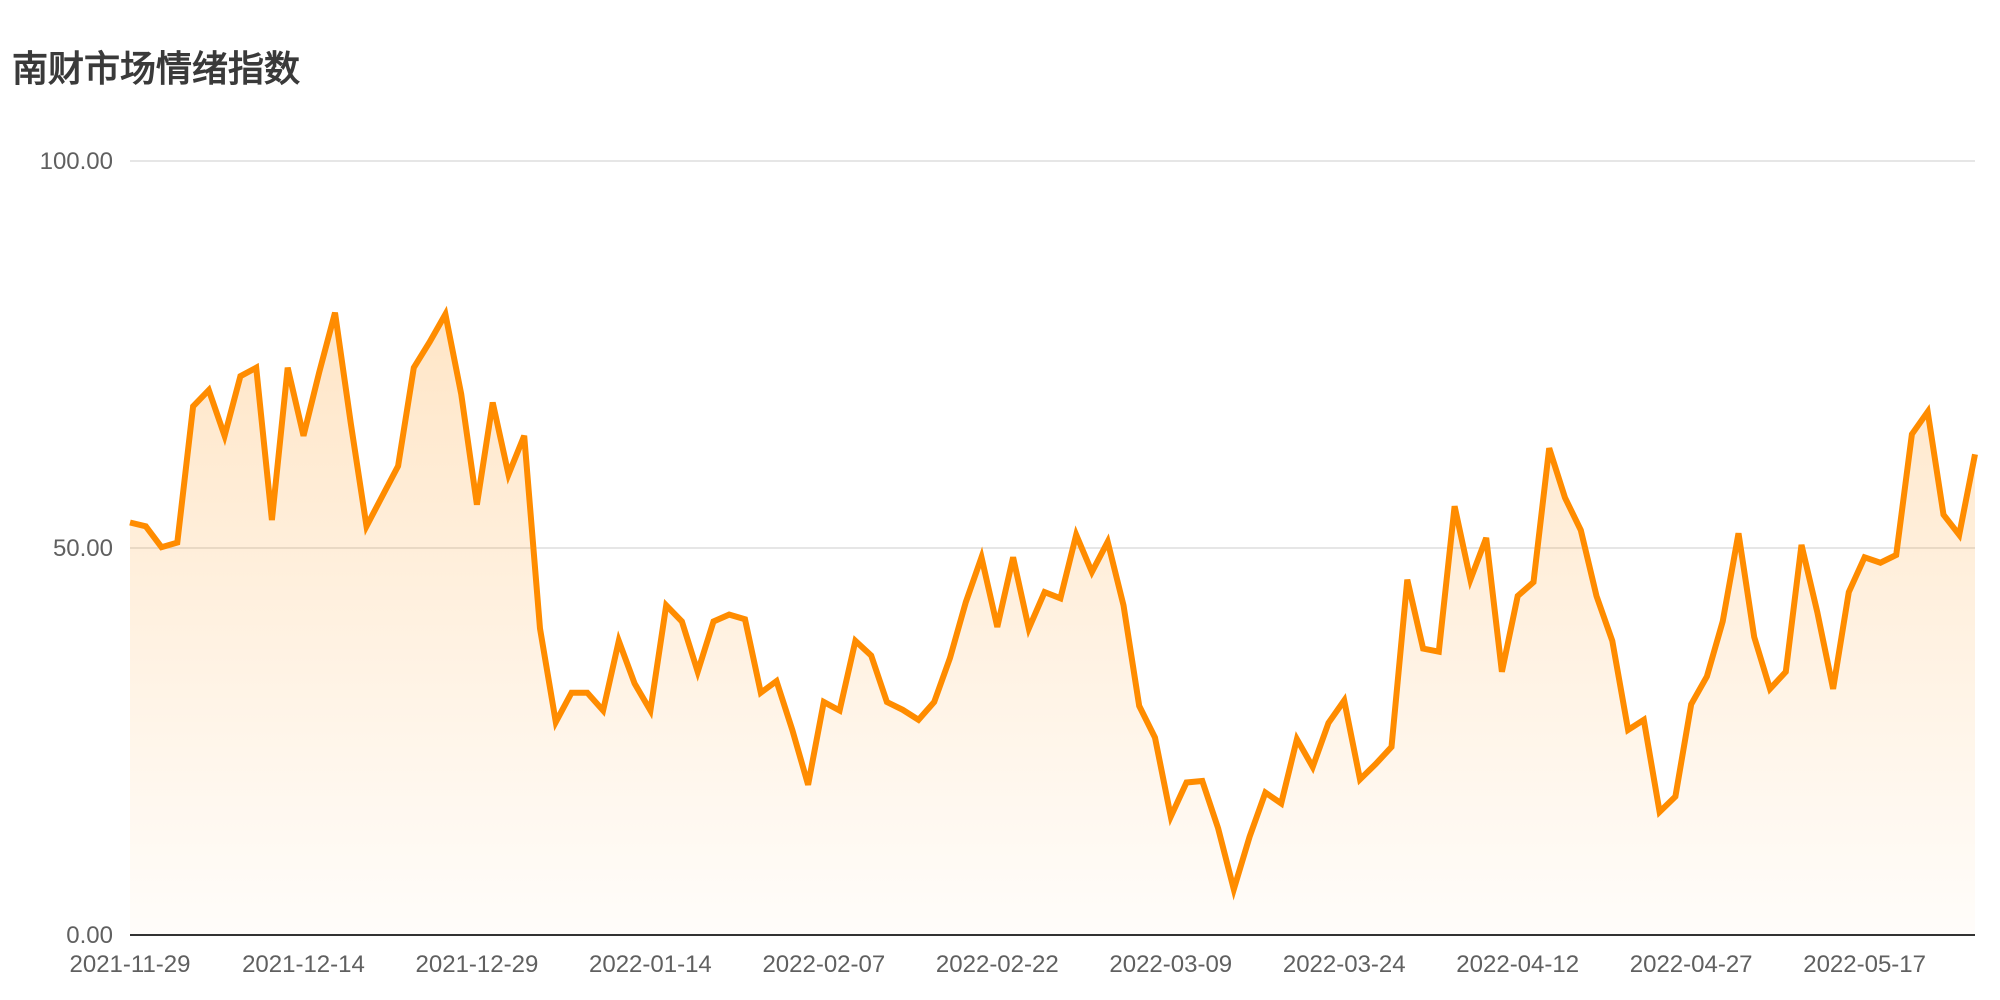 This screenshot has width=2000, height=1000. What do you see at coordinates (650, 964) in the screenshot?
I see `x-tick-label: 2022-01-14` at bounding box center [650, 964].